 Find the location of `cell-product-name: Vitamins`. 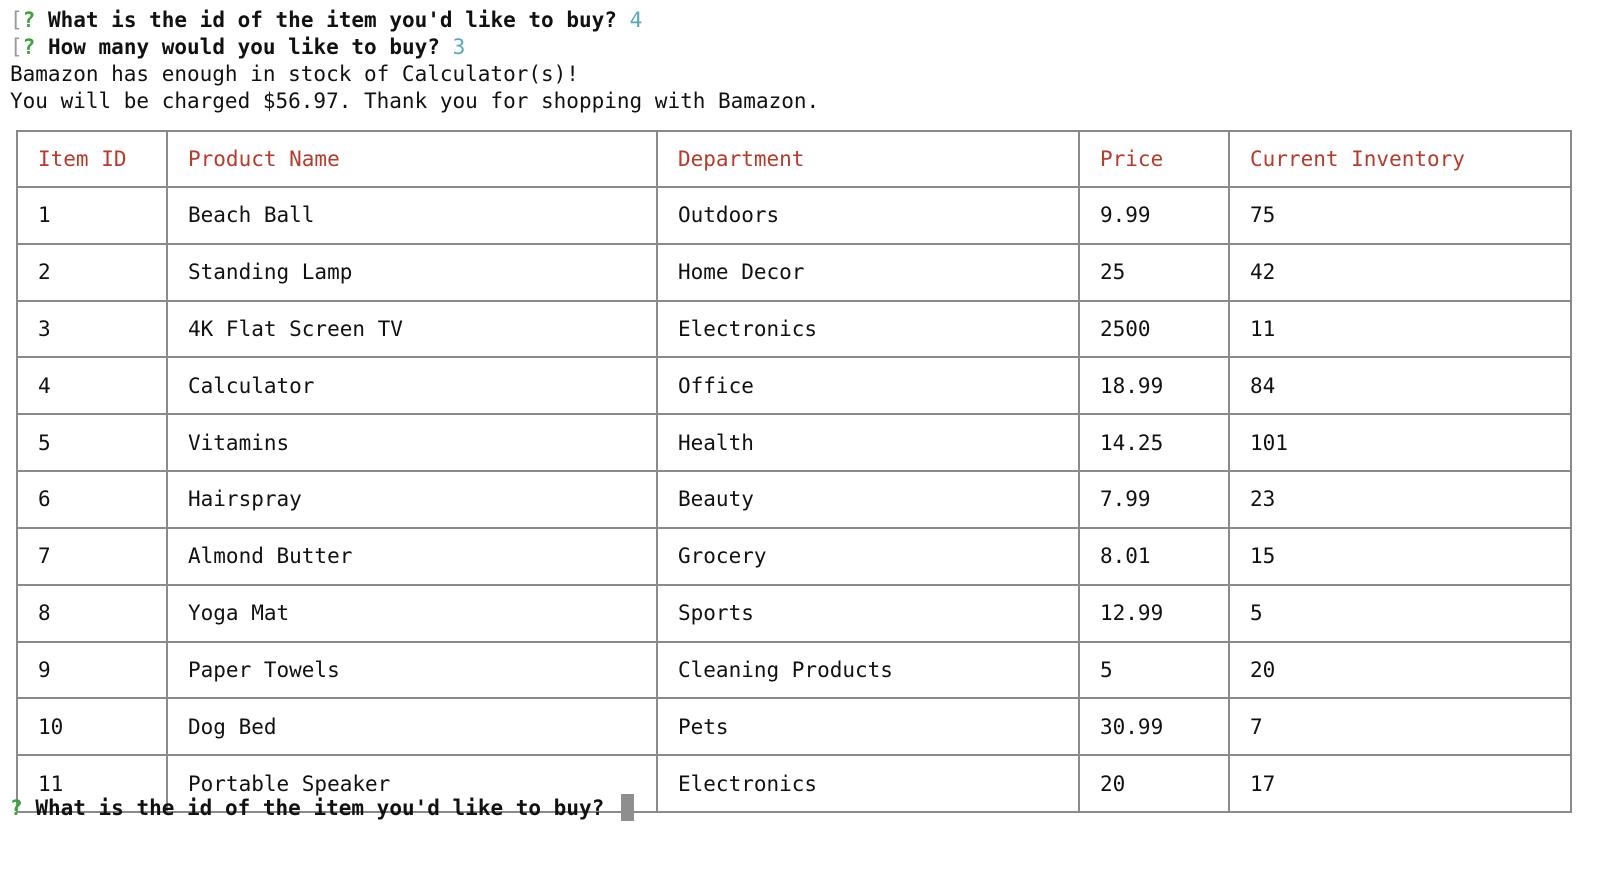

cell-product-name: Vitamins is located at coordinates (412, 443).